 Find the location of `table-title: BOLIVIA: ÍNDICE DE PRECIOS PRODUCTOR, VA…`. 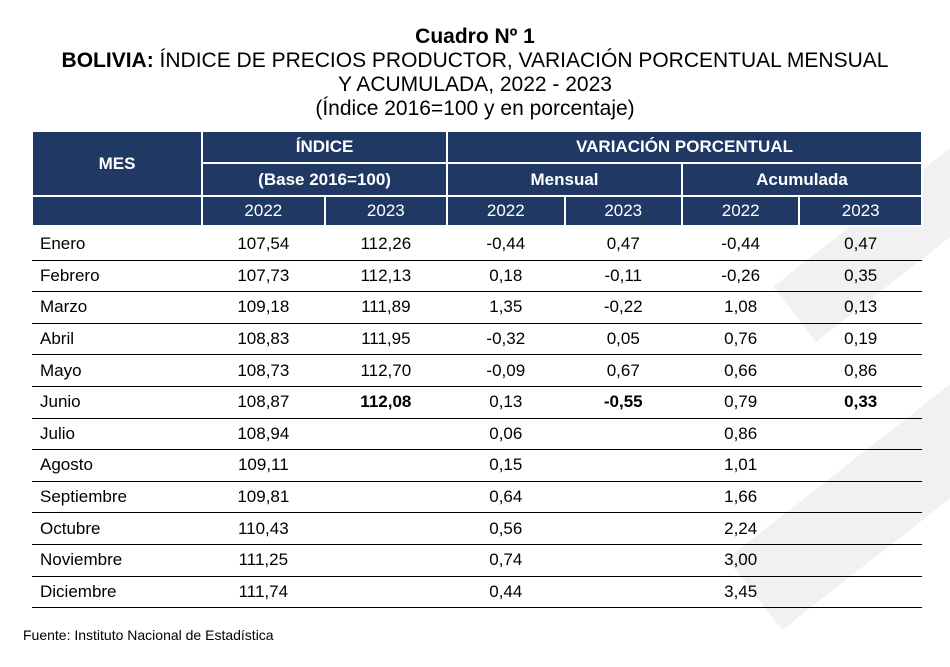

table-title: BOLIVIA: ÍNDICE DE PRECIOS PRODUCTOR, VA… is located at coordinates (475, 61).